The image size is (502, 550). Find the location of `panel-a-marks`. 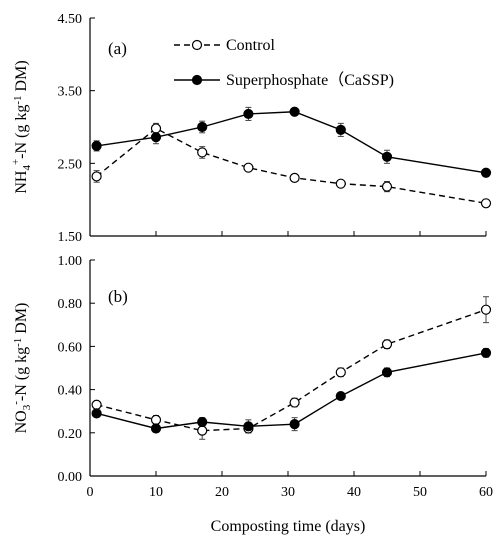

panel-a-marks is located at coordinates (291, 157).